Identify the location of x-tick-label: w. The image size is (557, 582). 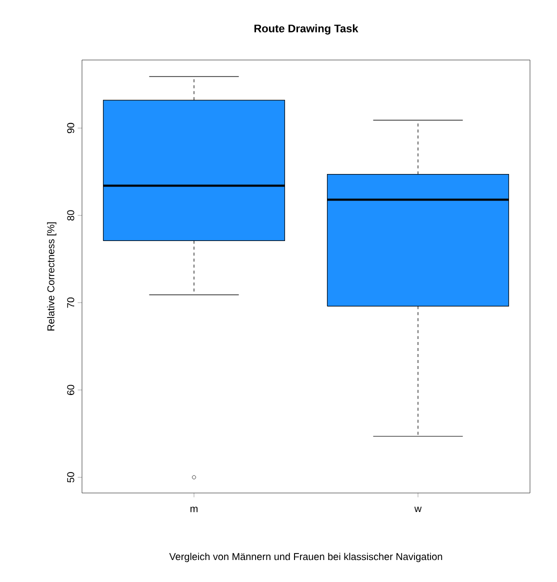
(418, 509).